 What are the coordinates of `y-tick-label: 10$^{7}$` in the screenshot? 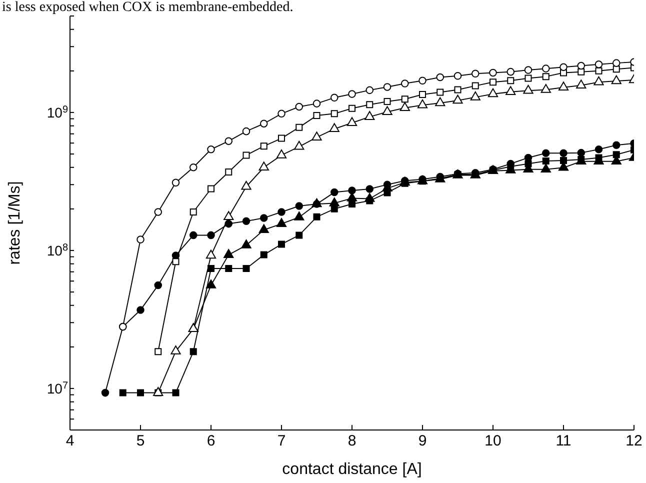 It's located at (57, 388).